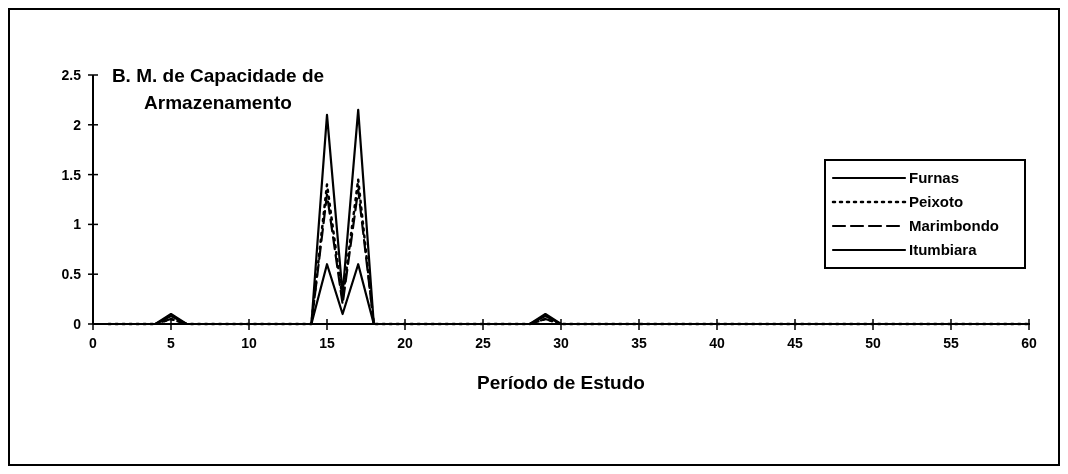 This screenshot has height=474, width=1068. Describe the element at coordinates (218, 89) in the screenshot. I see `chart-title: B. M. de Capacidade de Armazenamento` at that location.